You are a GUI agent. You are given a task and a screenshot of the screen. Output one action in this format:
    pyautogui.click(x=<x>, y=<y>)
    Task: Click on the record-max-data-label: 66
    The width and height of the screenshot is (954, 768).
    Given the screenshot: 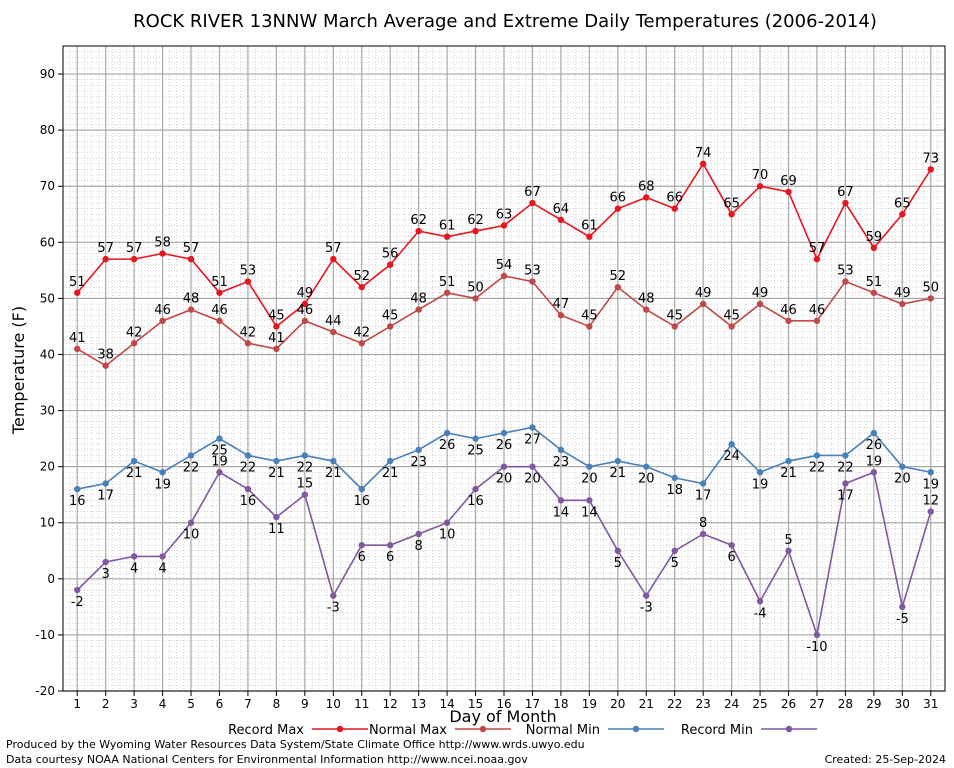 What is the action you would take?
    pyautogui.click(x=618, y=198)
    